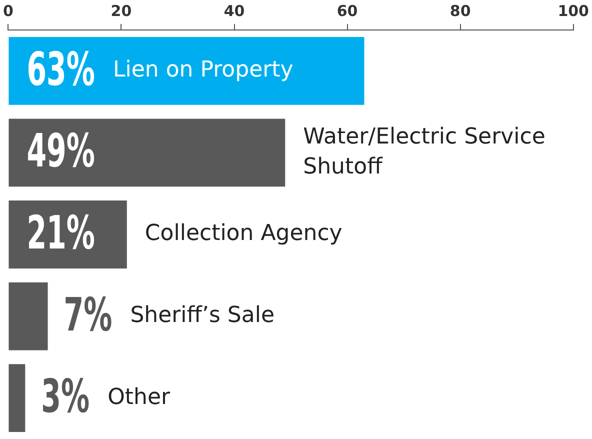 This screenshot has width=592, height=439. What do you see at coordinates (424, 152) in the screenshot?
I see `y-tick-label: Water/Electric Service Shutoff` at bounding box center [424, 152].